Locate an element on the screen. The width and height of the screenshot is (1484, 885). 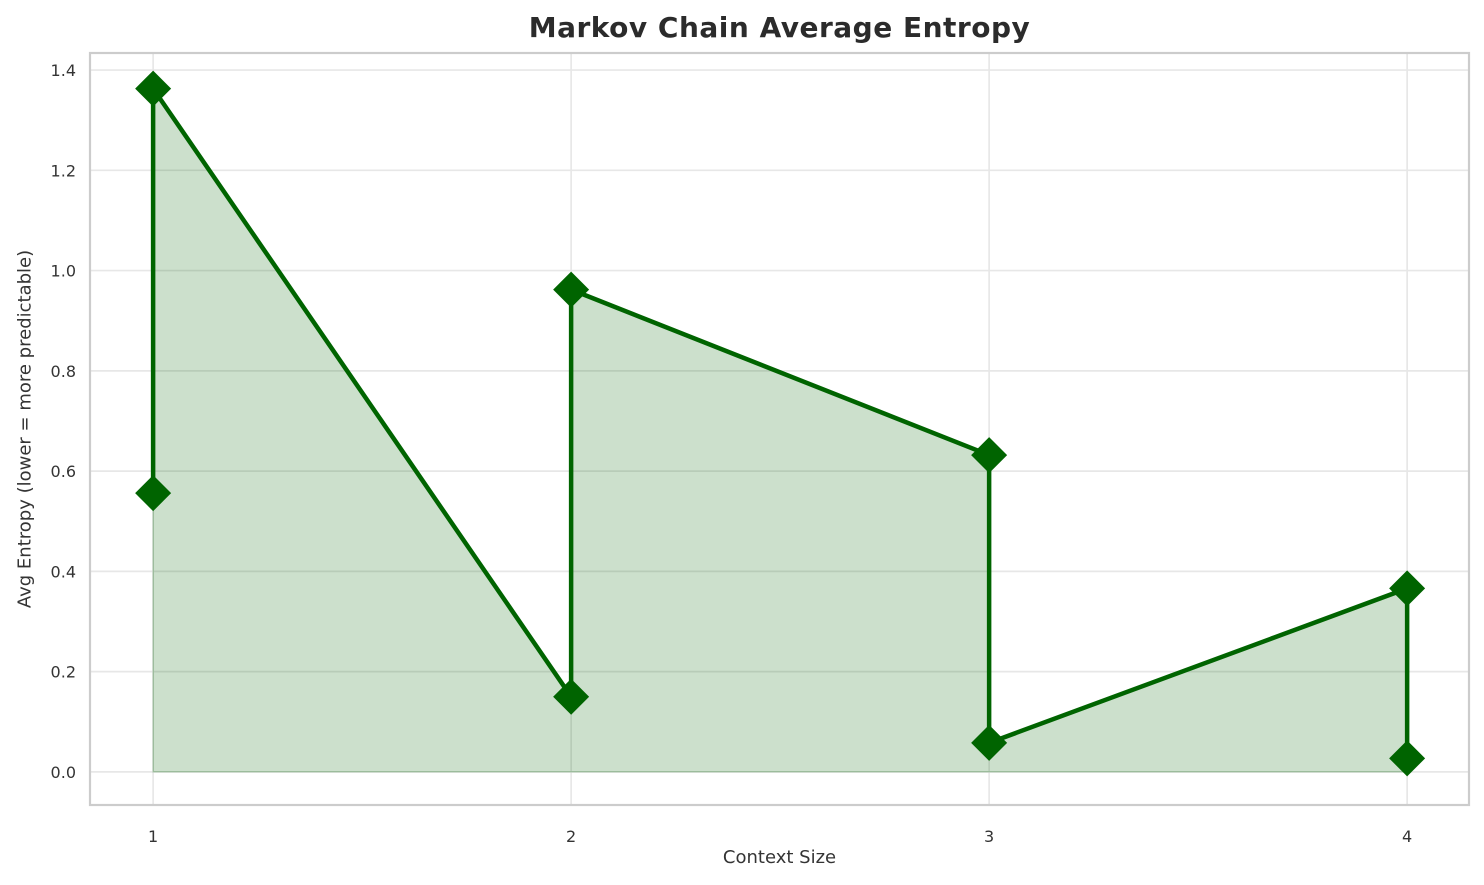
x-tick-label: 4 is located at coordinates (1407, 836).